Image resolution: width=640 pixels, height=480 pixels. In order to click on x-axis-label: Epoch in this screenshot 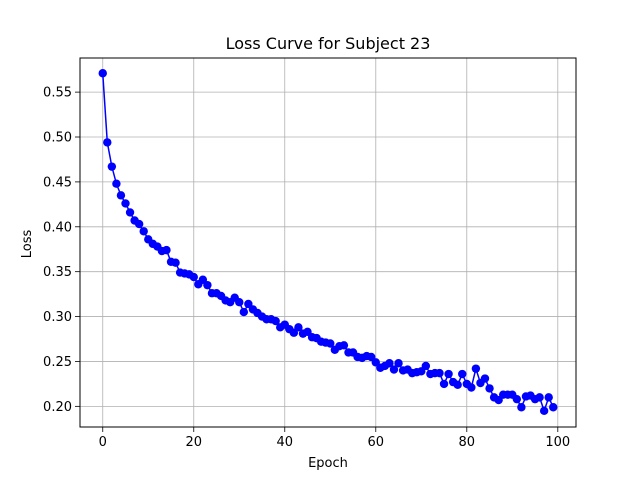, I will do `click(328, 463)`.